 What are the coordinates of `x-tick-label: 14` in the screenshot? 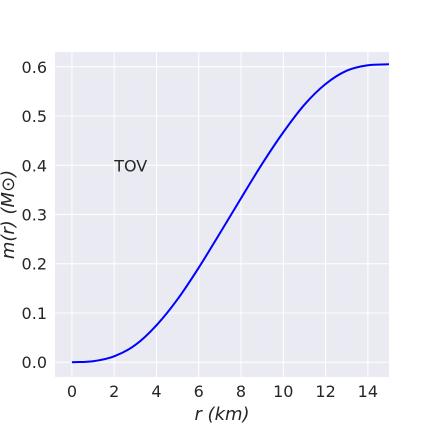 It's located at (368, 391).